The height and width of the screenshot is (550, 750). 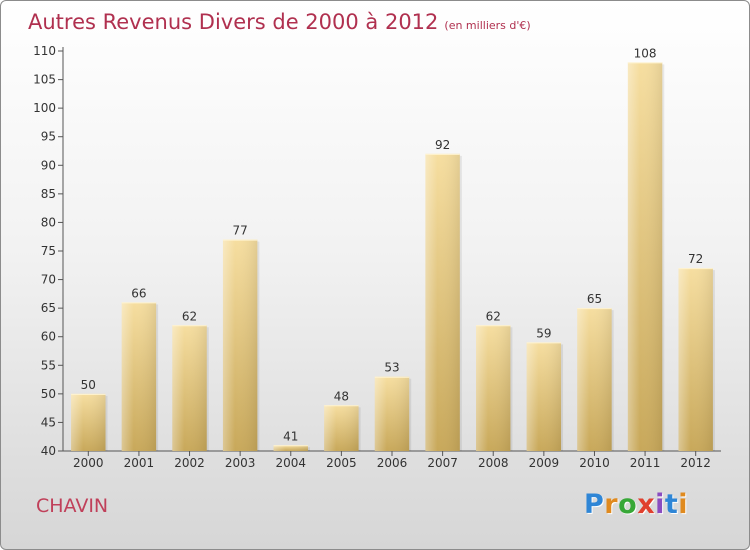 I want to click on value-label: 72, so click(x=695, y=259).